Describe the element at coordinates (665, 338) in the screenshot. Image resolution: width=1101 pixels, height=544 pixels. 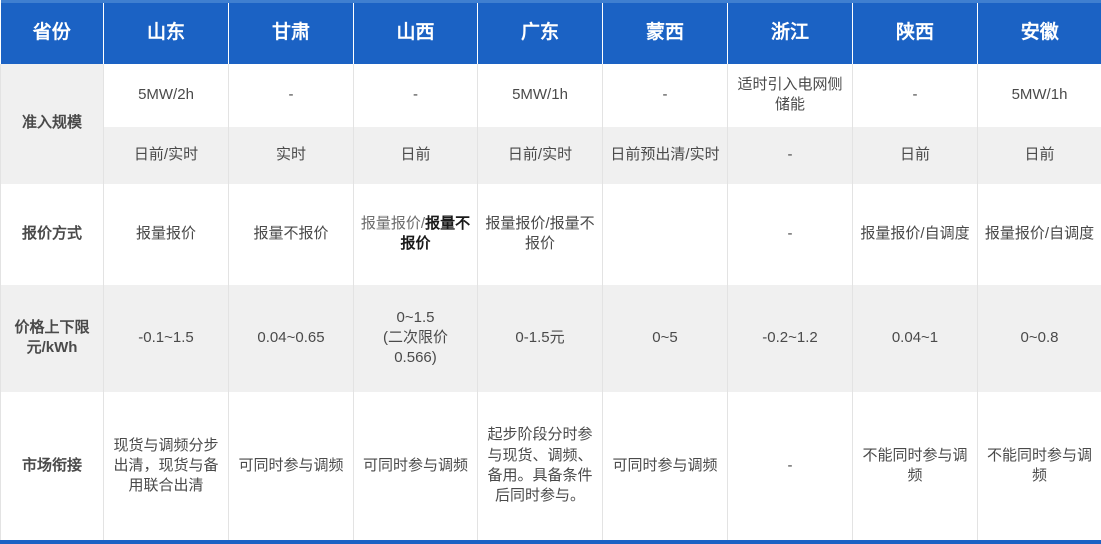
I see `cell-price-limits-mengxi: 0~5` at that location.